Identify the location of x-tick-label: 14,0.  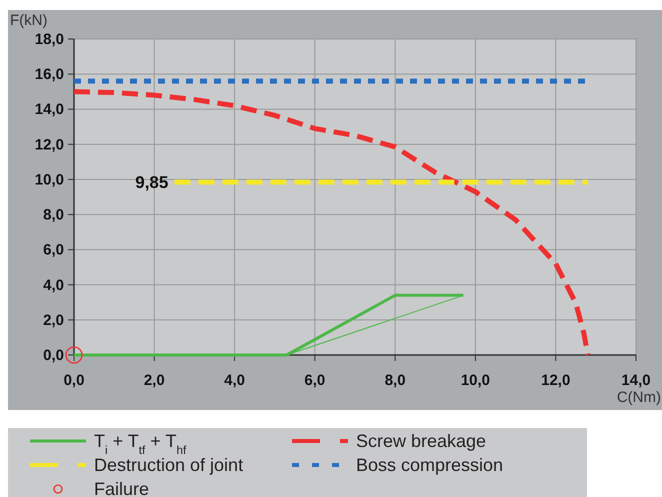
(636, 380).